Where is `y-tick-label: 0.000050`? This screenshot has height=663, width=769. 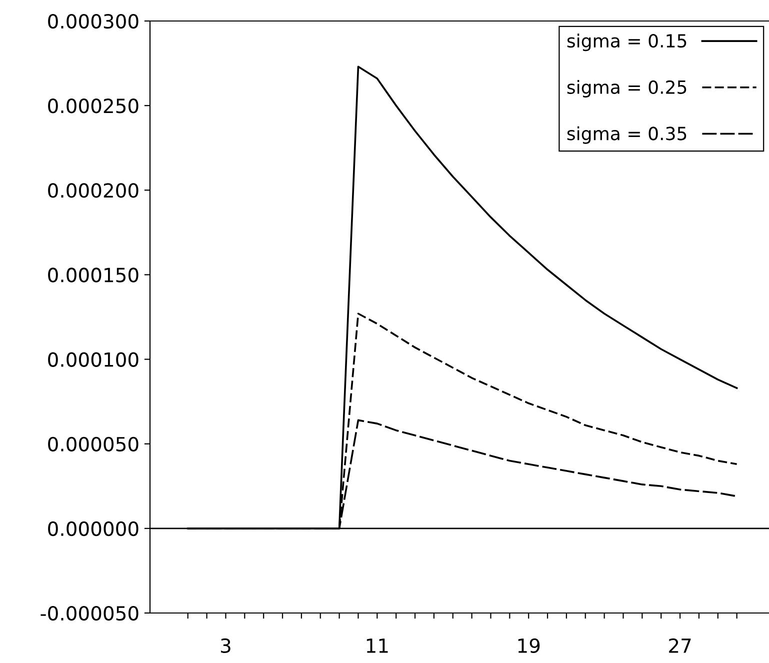
y-tick-label: 0.000050 is located at coordinates (93, 444).